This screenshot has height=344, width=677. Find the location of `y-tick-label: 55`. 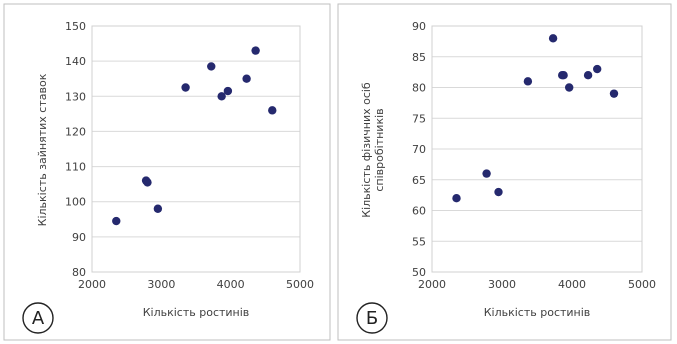

y-tick-label: 55 is located at coordinates (419, 241).